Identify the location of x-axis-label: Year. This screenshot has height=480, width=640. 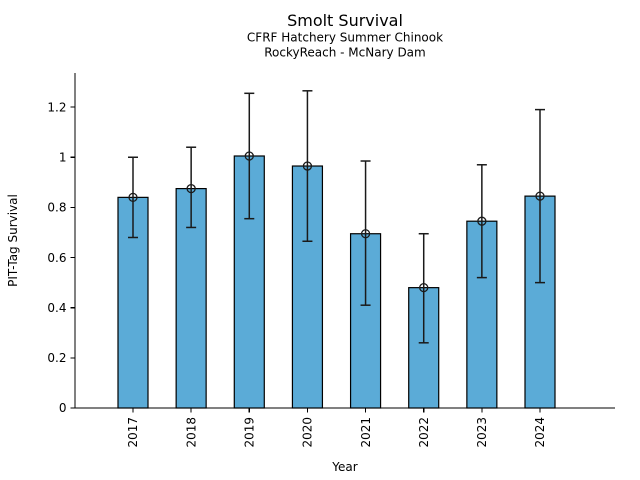
(344, 467).